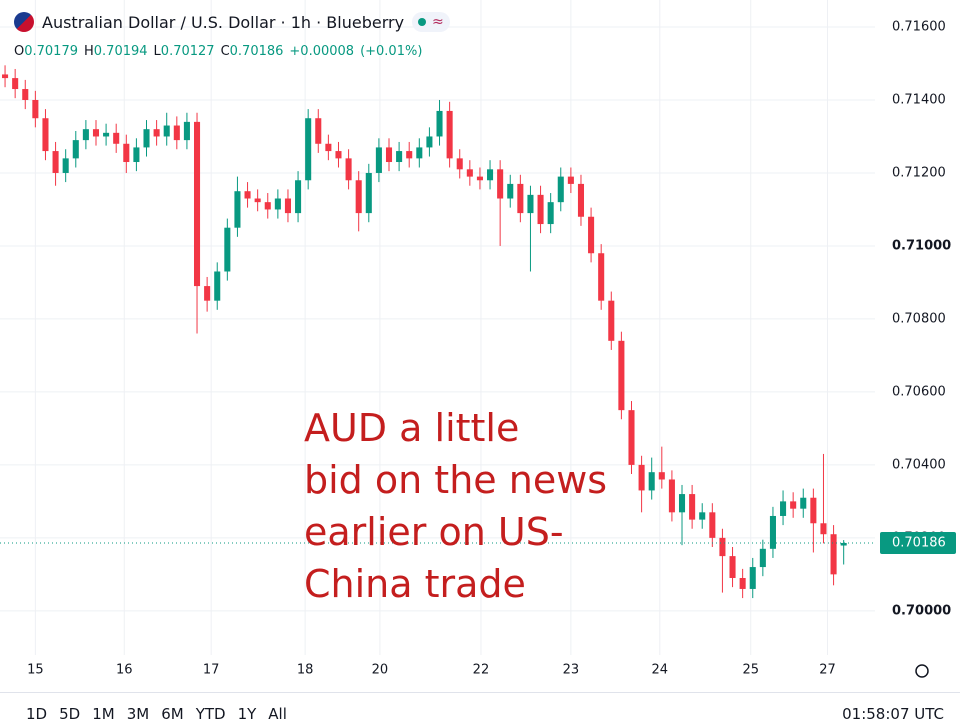 This screenshot has height=723, width=960. What do you see at coordinates (660, 670) in the screenshot?
I see `x-tick-label: 24` at bounding box center [660, 670].